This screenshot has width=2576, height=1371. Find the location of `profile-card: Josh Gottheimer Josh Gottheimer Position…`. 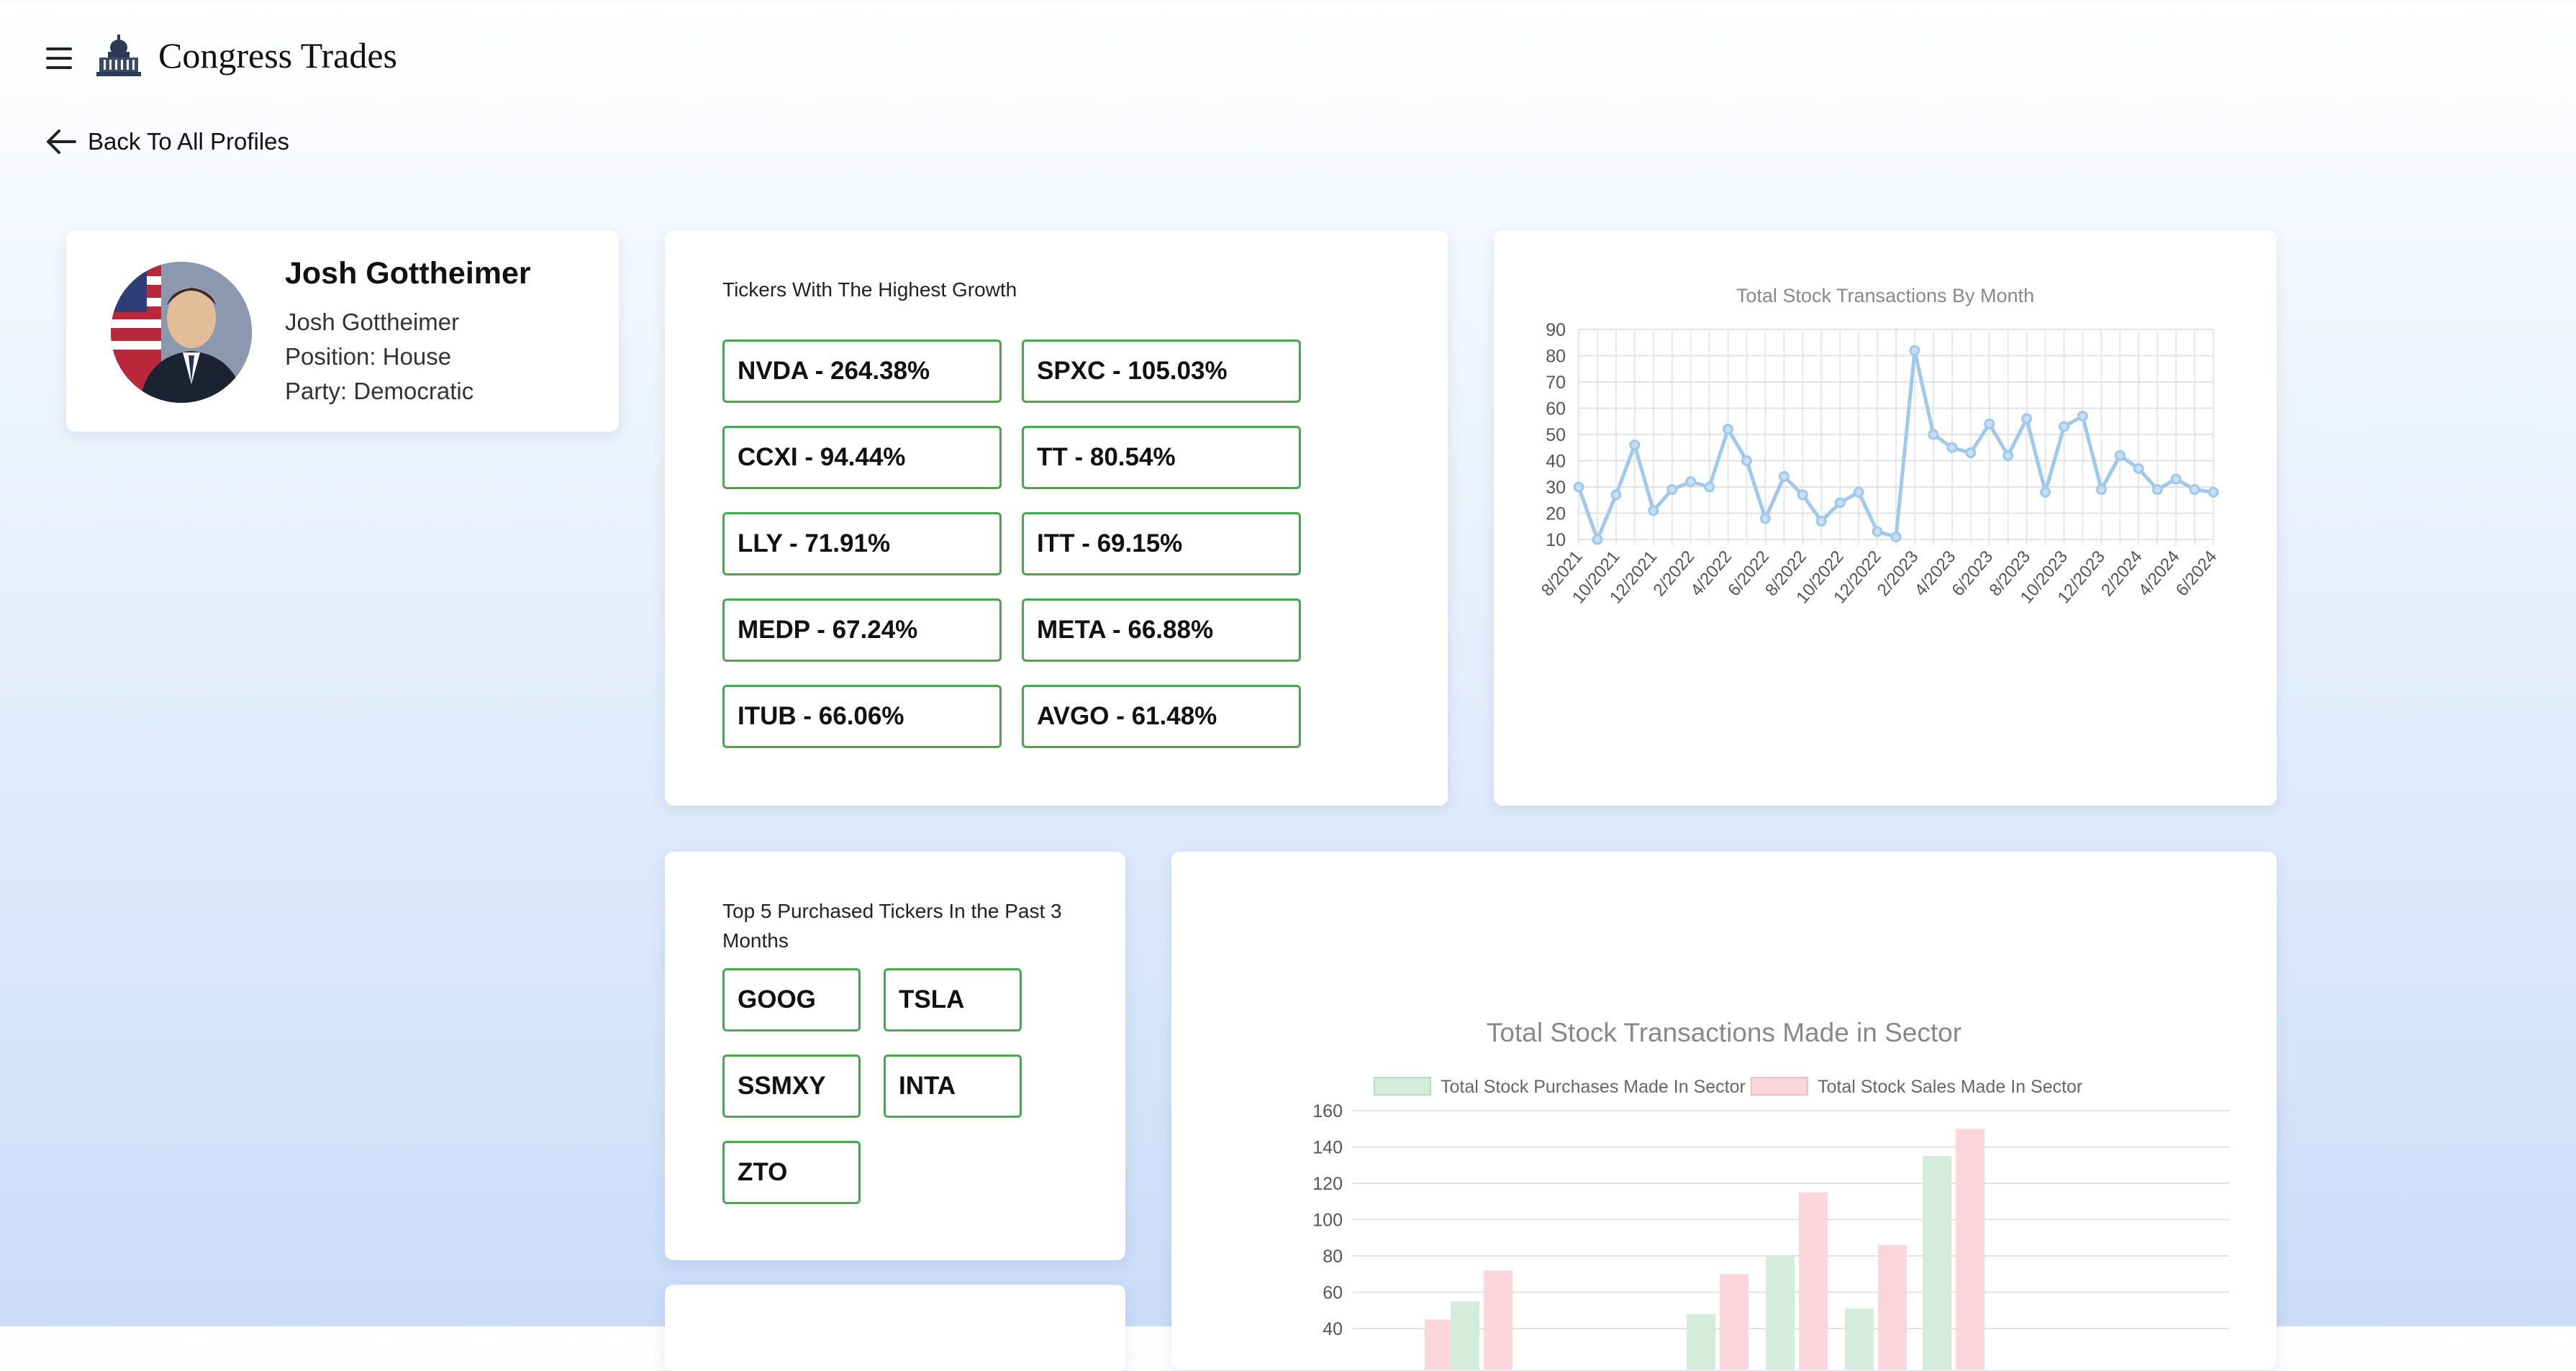

profile-card: Josh Gottheimer Josh Gottheimer Position… is located at coordinates (342, 331).